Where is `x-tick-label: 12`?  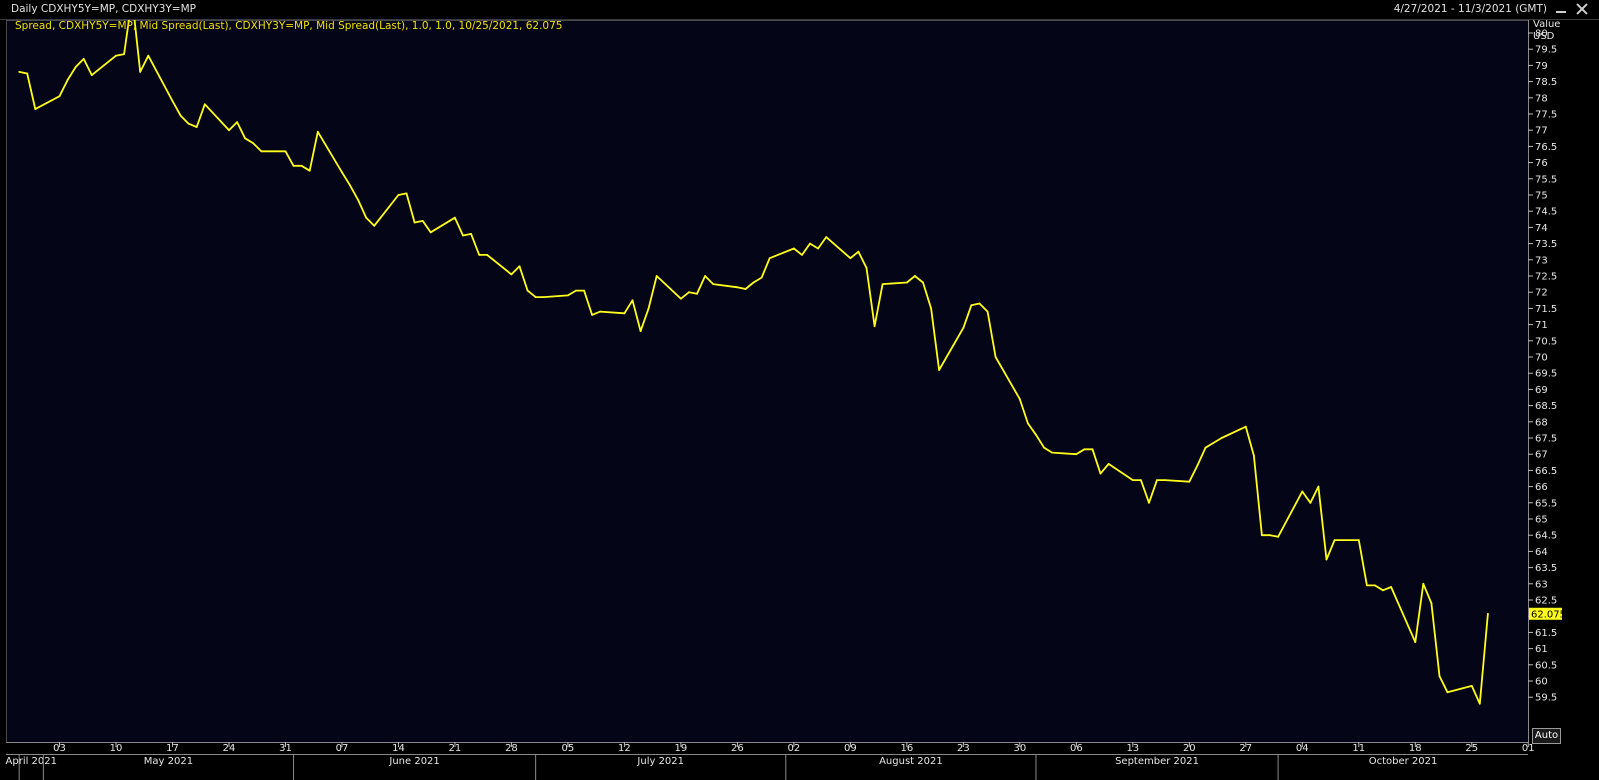 x-tick-label: 12 is located at coordinates (624, 748).